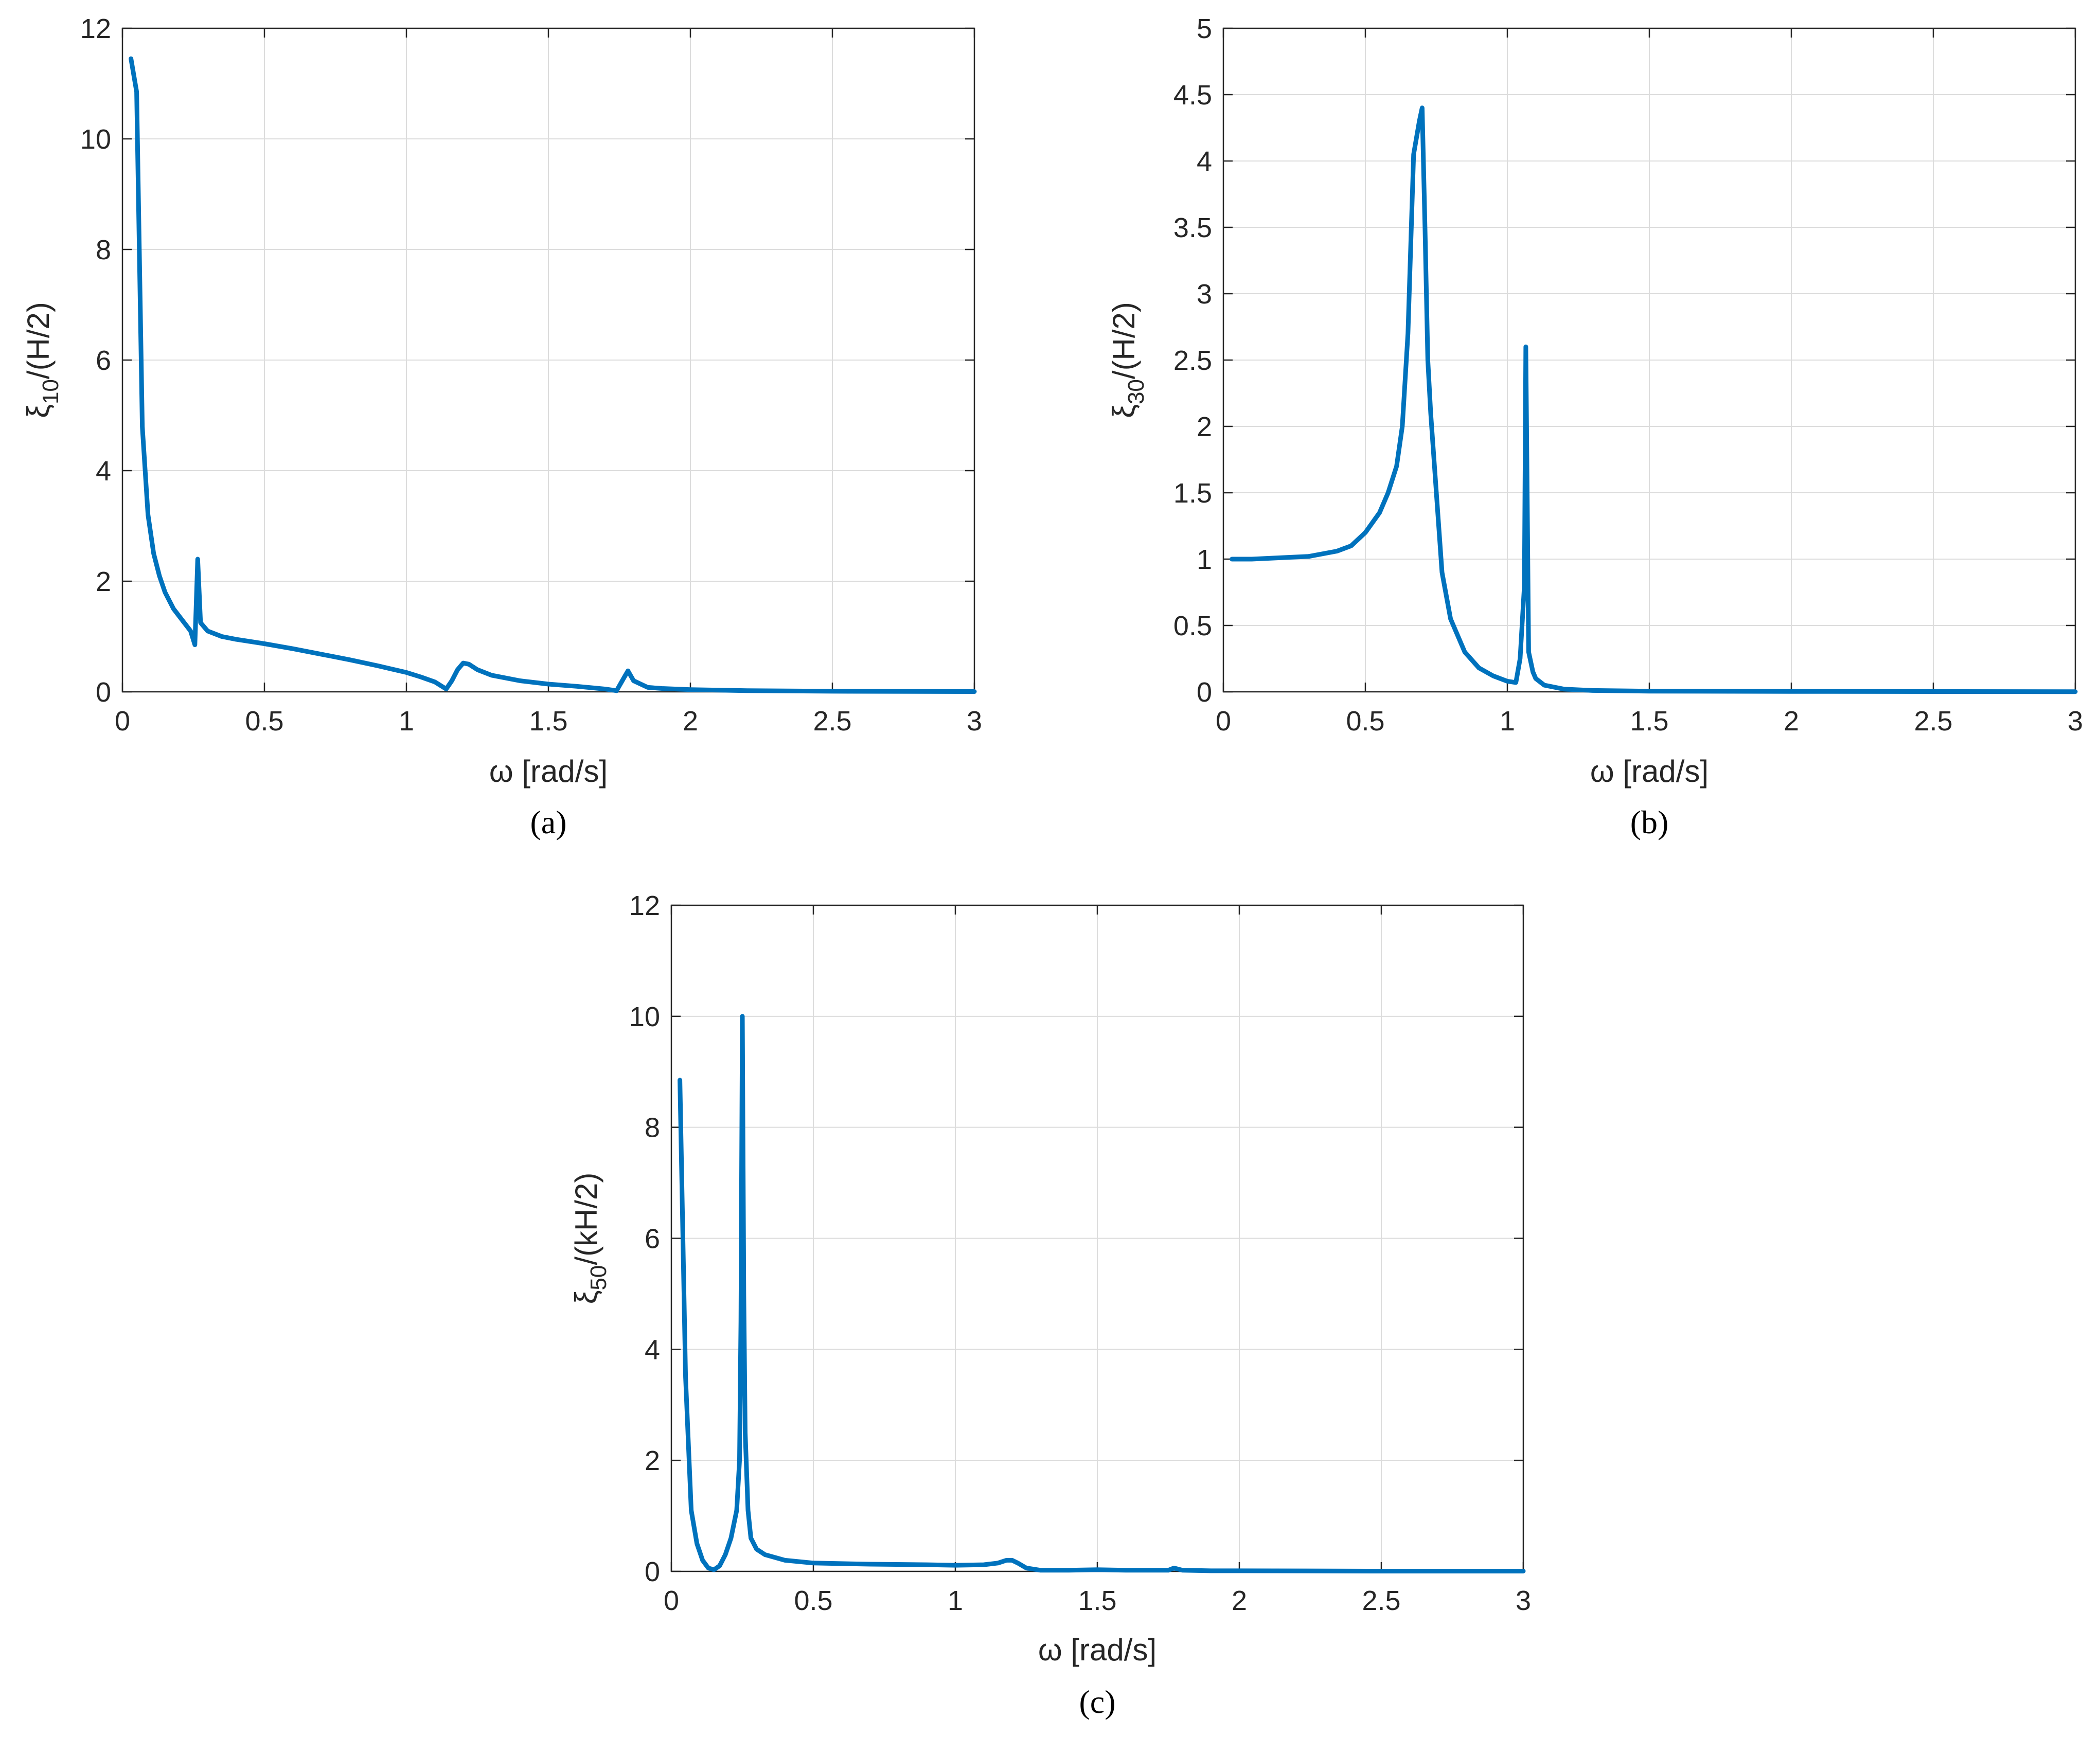  What do you see at coordinates (1102, 1293) in the screenshot?
I see `series-line-c` at bounding box center [1102, 1293].